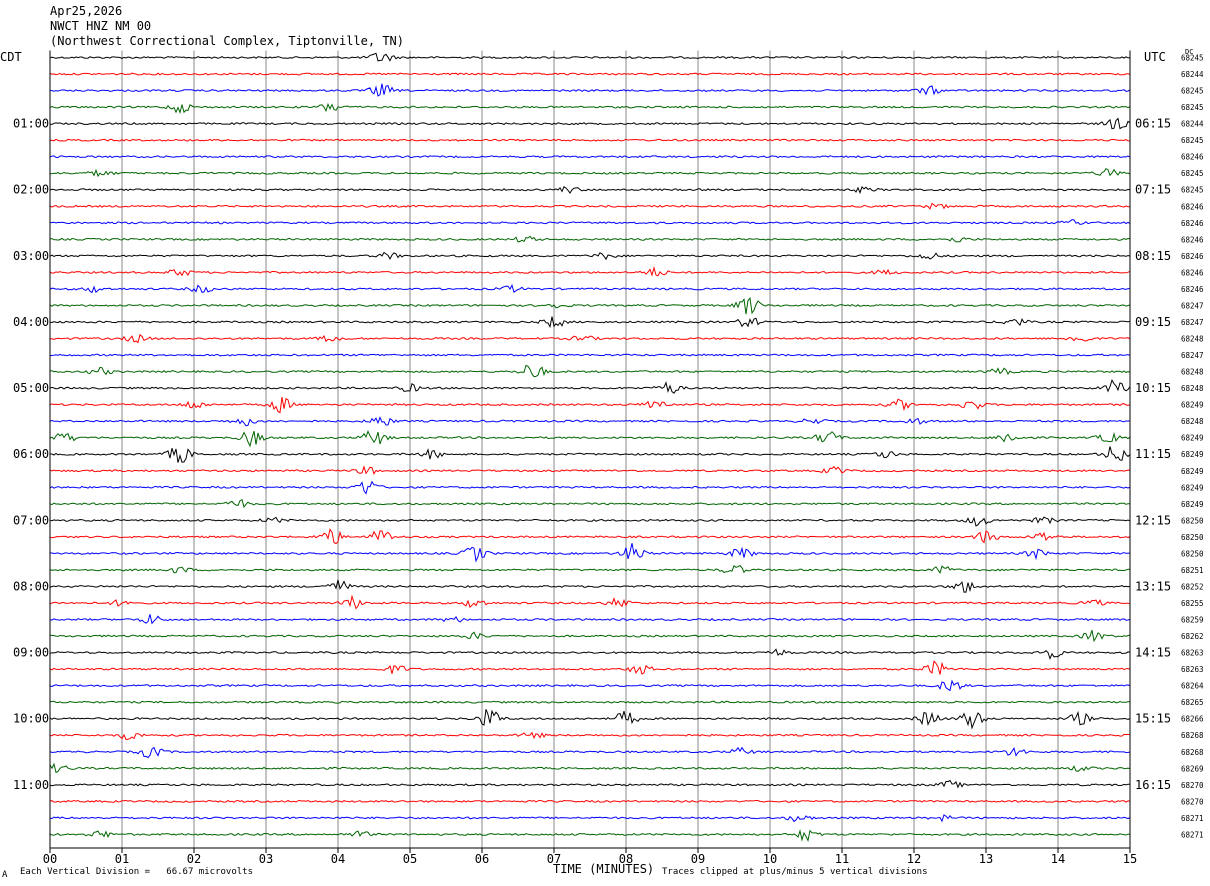  What do you see at coordinates (86, 11) in the screenshot?
I see `chart-date: Apr25,2026` at bounding box center [86, 11].